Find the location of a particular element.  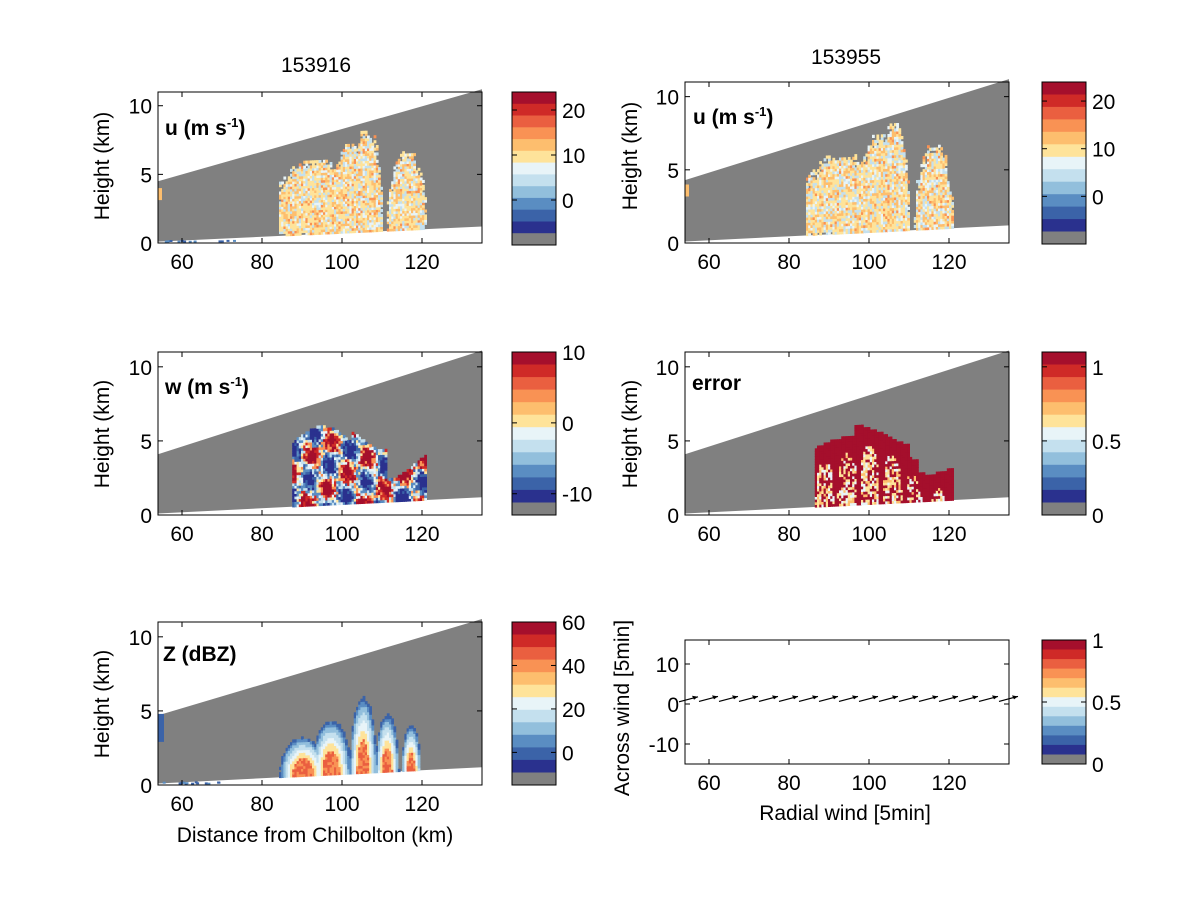

x-tick-label: 120 is located at coordinates (948, 262).